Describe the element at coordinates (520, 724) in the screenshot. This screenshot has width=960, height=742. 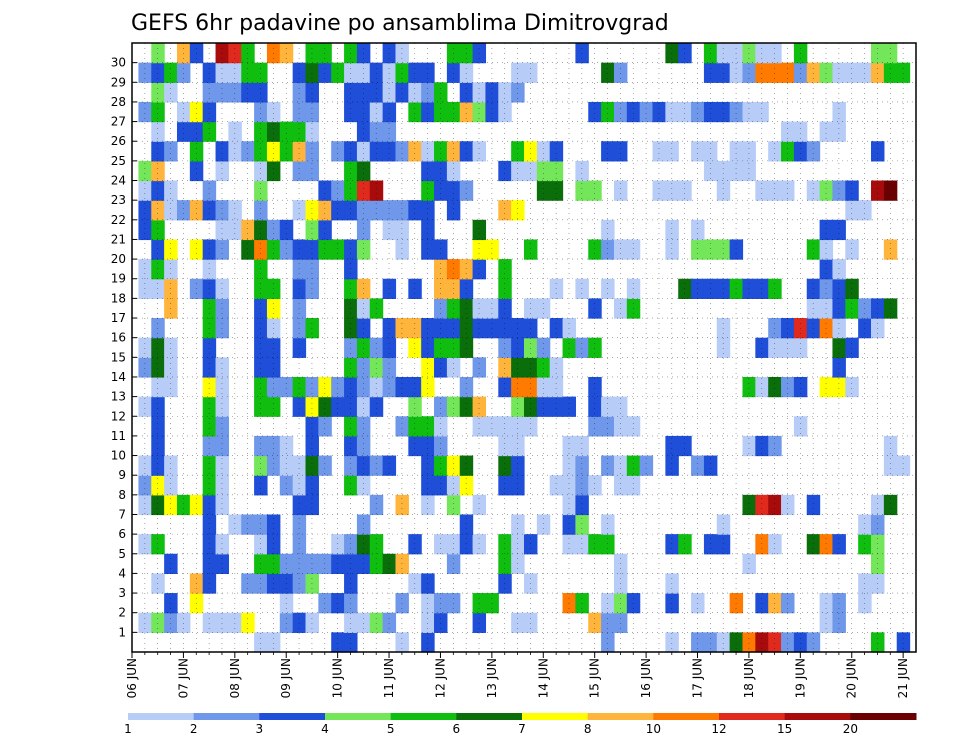
I see `color-legend: 1 2 3 4 5 6 7 8 10 12 15 20` at that location.